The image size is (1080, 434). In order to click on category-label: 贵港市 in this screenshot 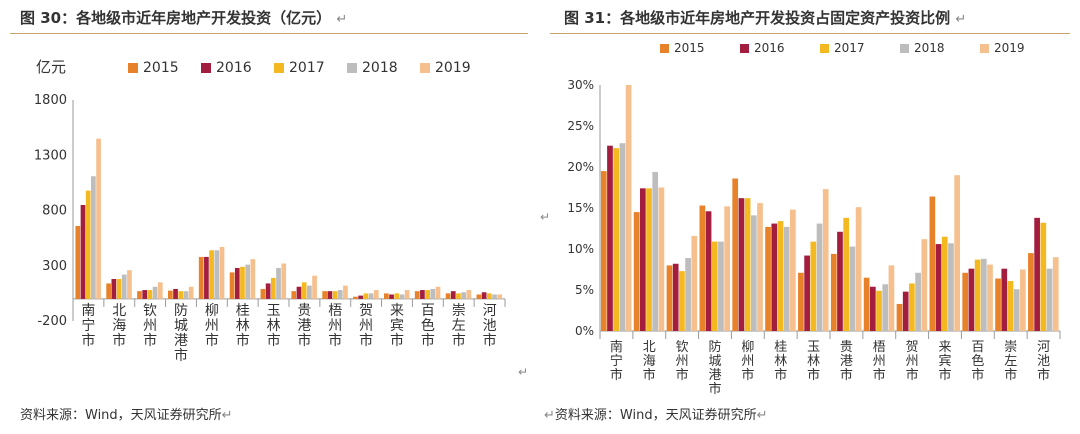, I will do `click(846, 361)`.